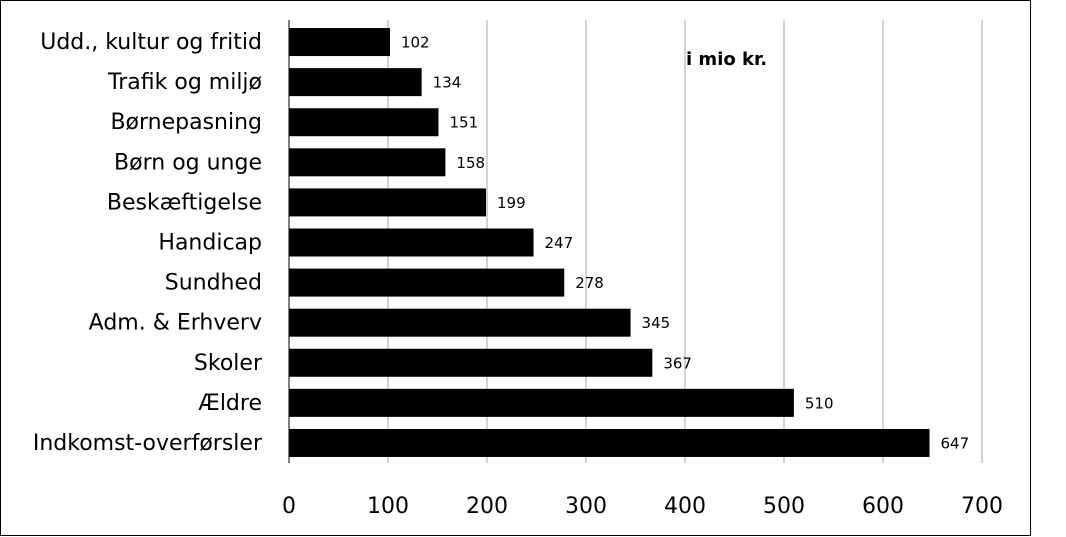  Describe the element at coordinates (559, 243) in the screenshot. I see `value-label: 247` at that location.